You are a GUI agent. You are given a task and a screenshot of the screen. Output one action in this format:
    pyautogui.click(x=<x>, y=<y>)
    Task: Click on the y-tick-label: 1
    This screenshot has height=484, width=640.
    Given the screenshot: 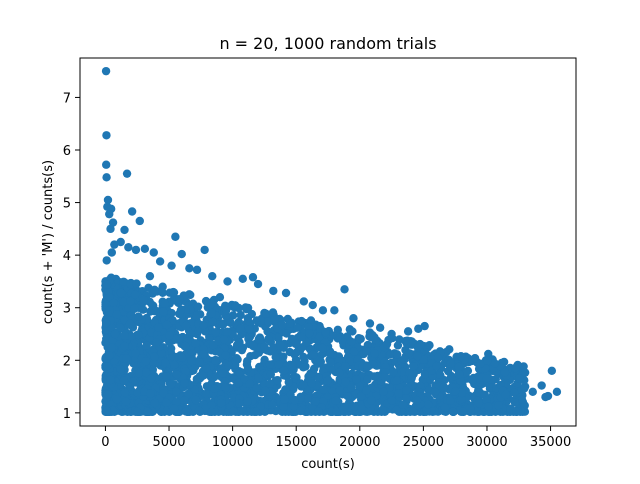 What is the action you would take?
    pyautogui.click(x=67, y=414)
    